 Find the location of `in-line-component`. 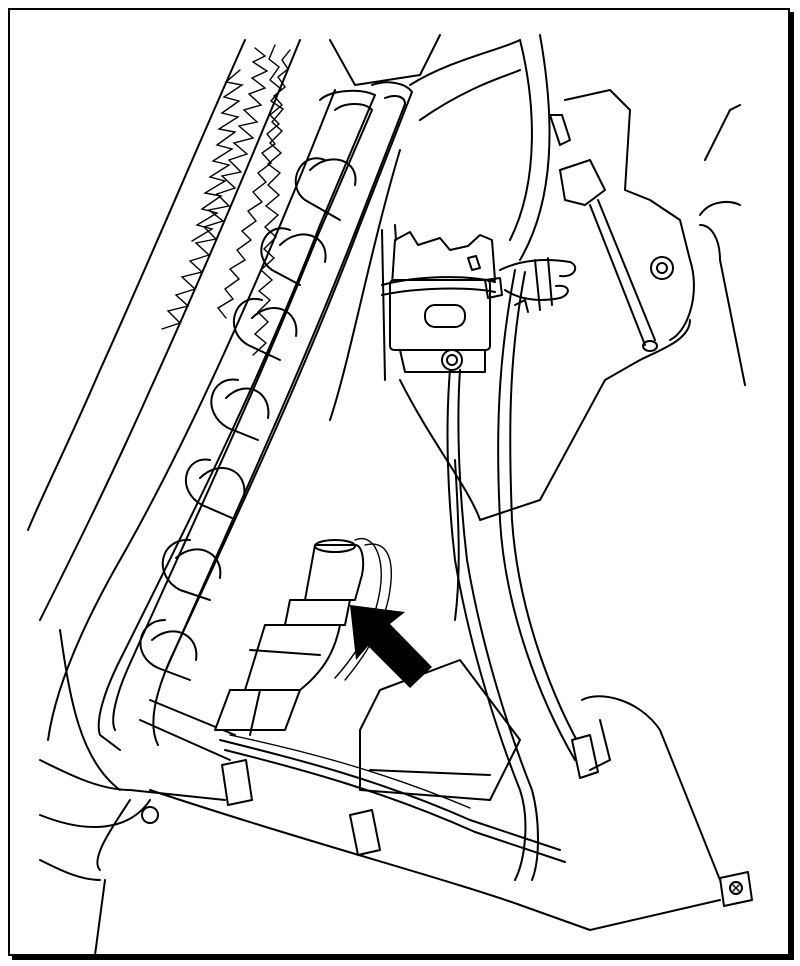

in-line-component is located at coordinates (289, 637).